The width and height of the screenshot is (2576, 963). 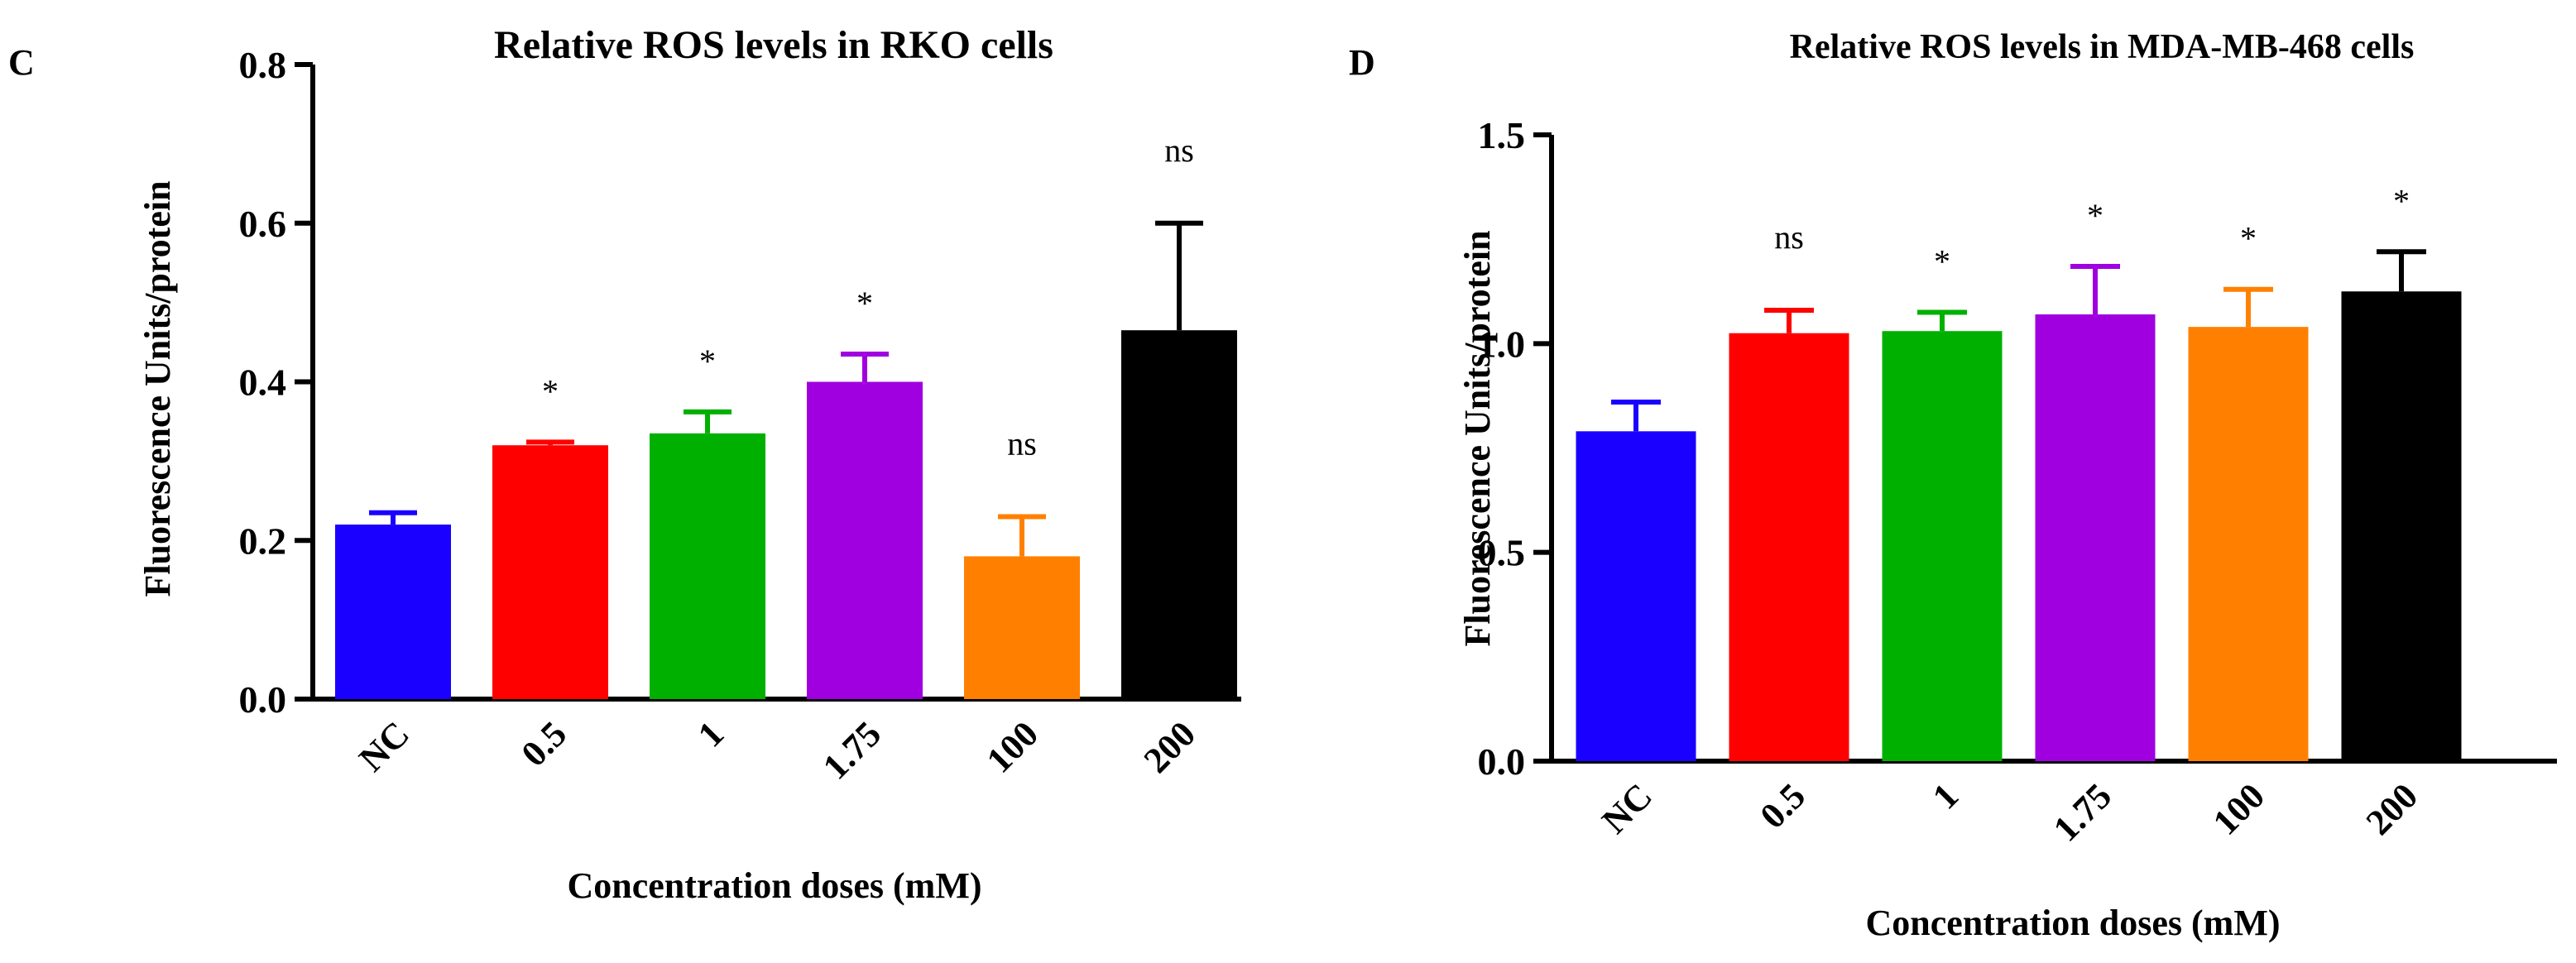 What do you see at coordinates (1946, 796) in the screenshot?
I see `x-tick-label-d-2: 1` at bounding box center [1946, 796].